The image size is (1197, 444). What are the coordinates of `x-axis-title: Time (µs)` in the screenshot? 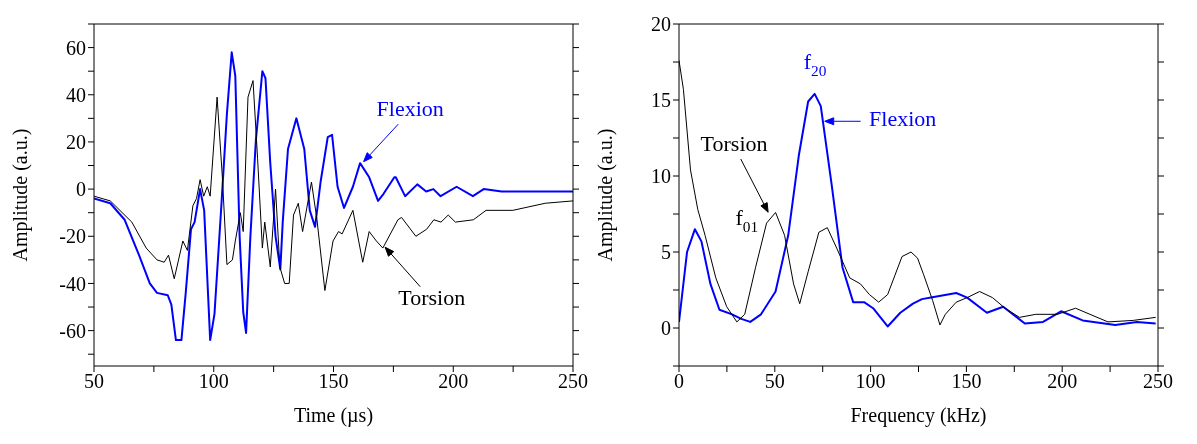 It's located at (333, 415).